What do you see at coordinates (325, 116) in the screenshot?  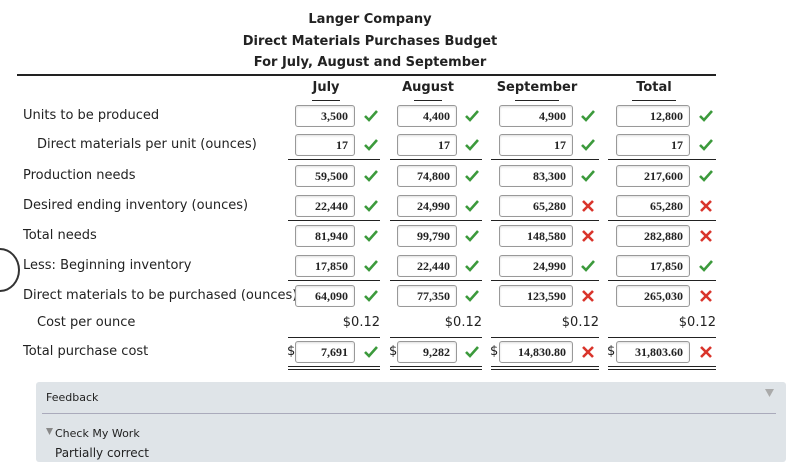 I see `input-box: 3,500` at bounding box center [325, 116].